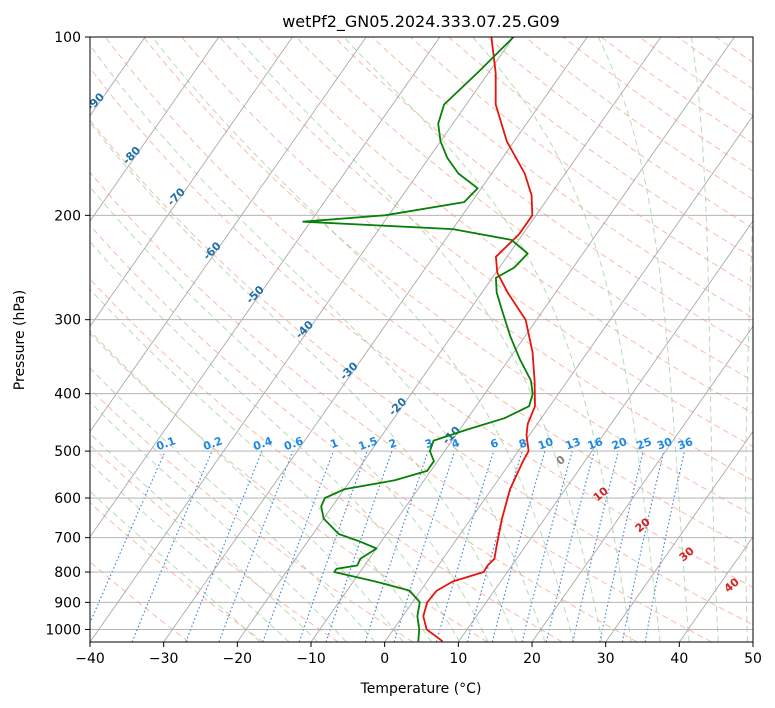  I want to click on y-tick-label: 700, so click(67, 539).